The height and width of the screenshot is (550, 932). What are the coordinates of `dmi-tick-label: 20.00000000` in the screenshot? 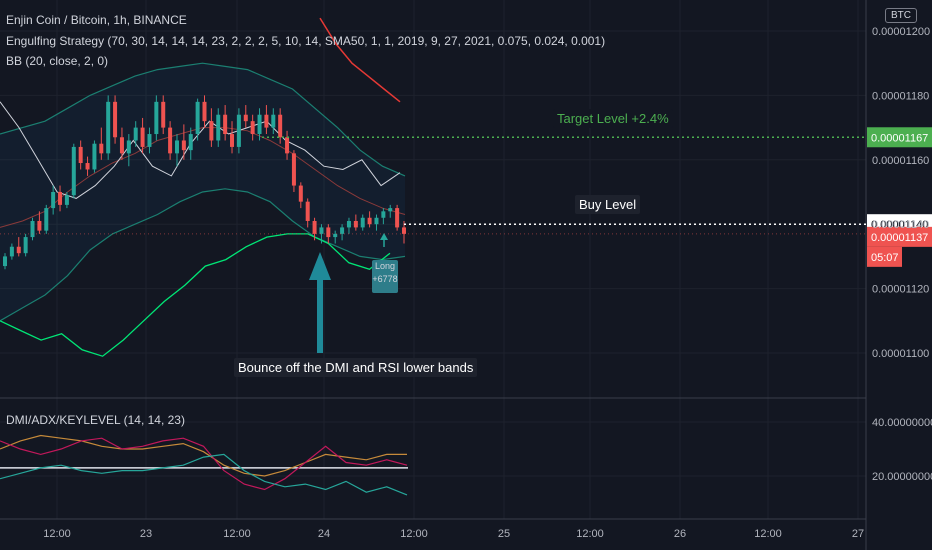 It's located at (902, 477).